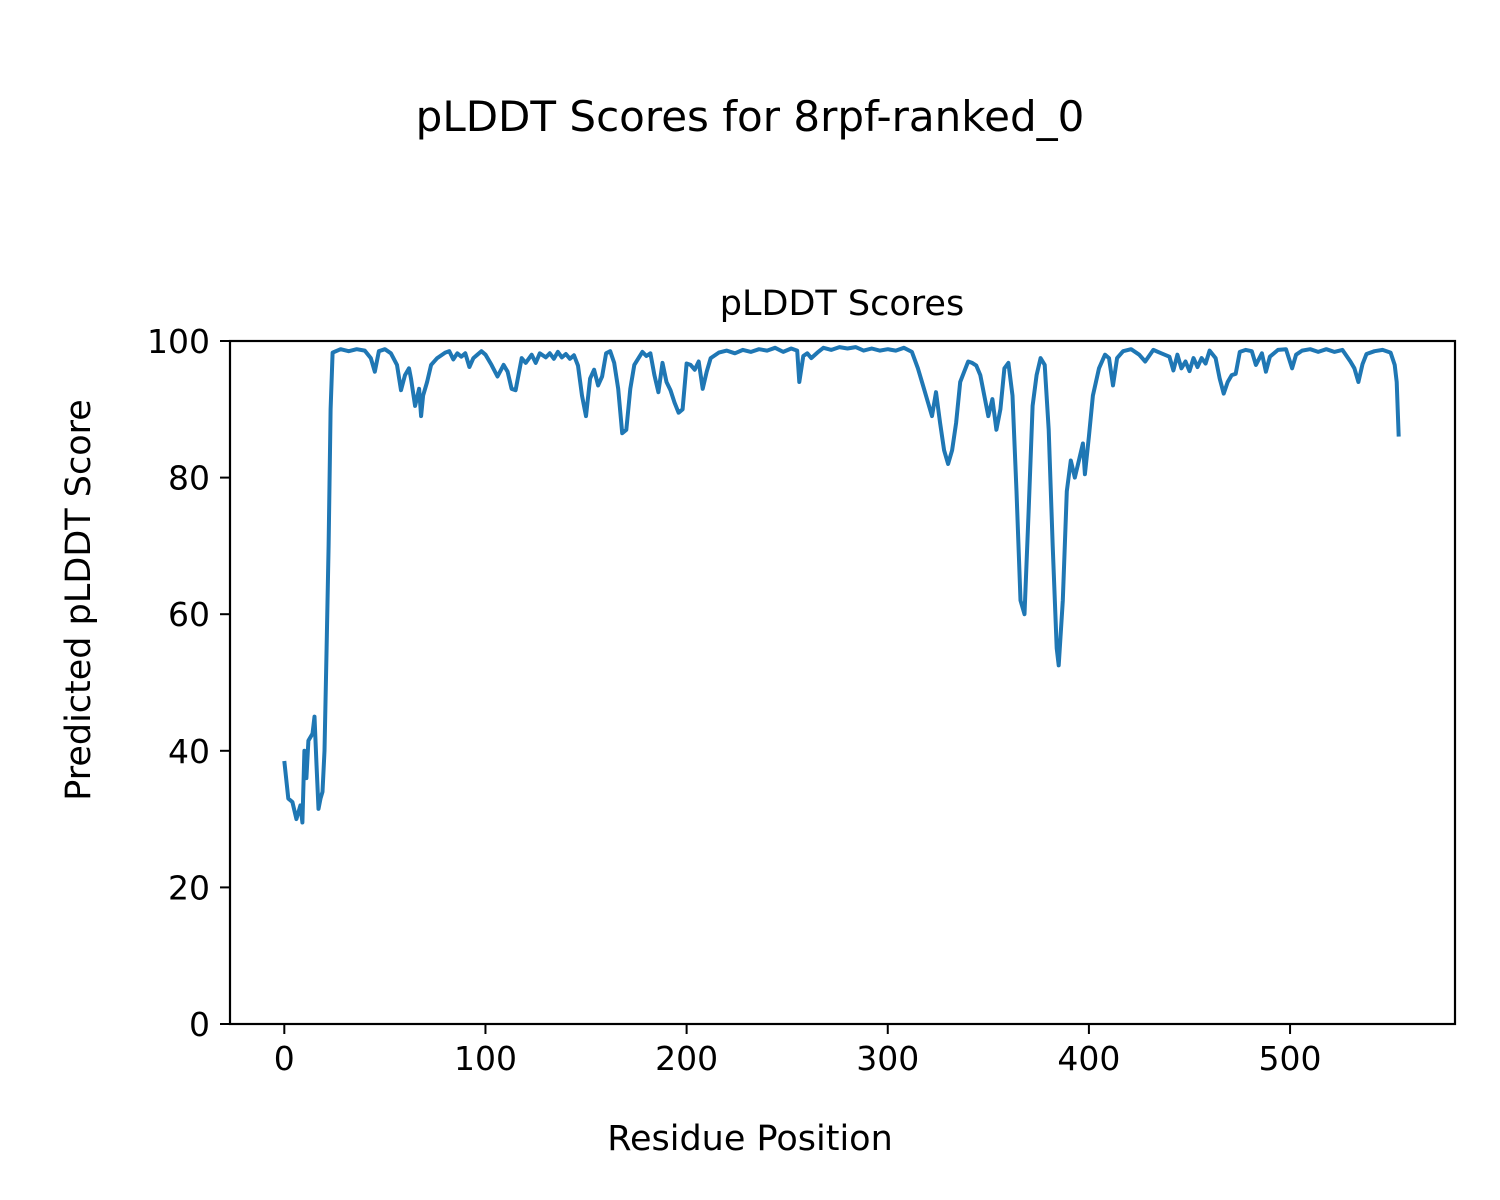 This screenshot has height=1200, width=1500. I want to click on x-tick-label: 100, so click(485, 1058).